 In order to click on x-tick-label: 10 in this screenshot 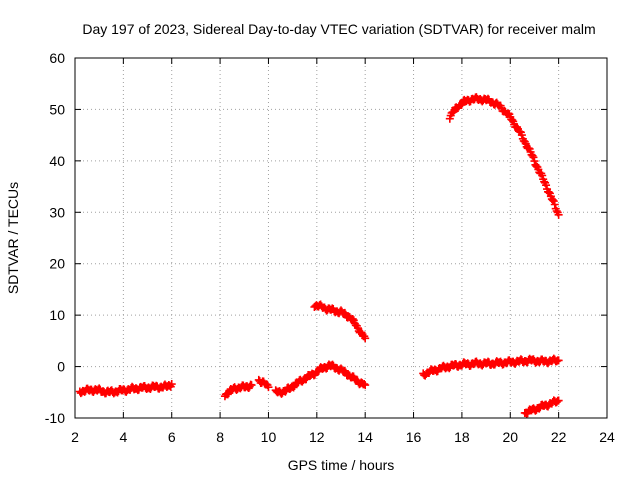, I will do `click(269, 437)`.